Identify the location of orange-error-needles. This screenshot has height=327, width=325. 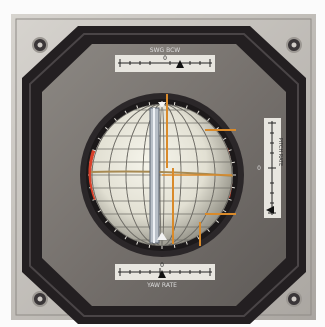
(201, 170).